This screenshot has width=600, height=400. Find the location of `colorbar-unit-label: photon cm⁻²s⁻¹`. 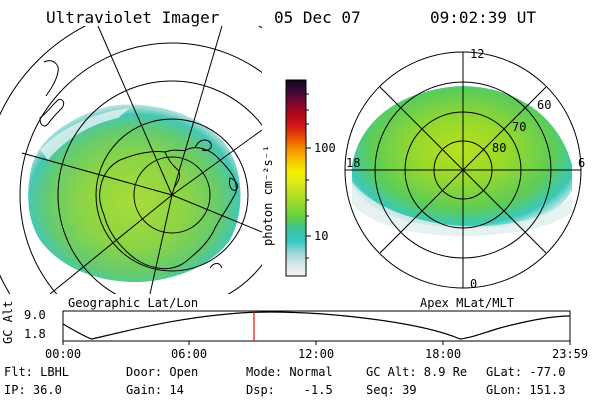

colorbar-unit-label: photon cm⁻²s⁻¹ is located at coordinates (268, 195).